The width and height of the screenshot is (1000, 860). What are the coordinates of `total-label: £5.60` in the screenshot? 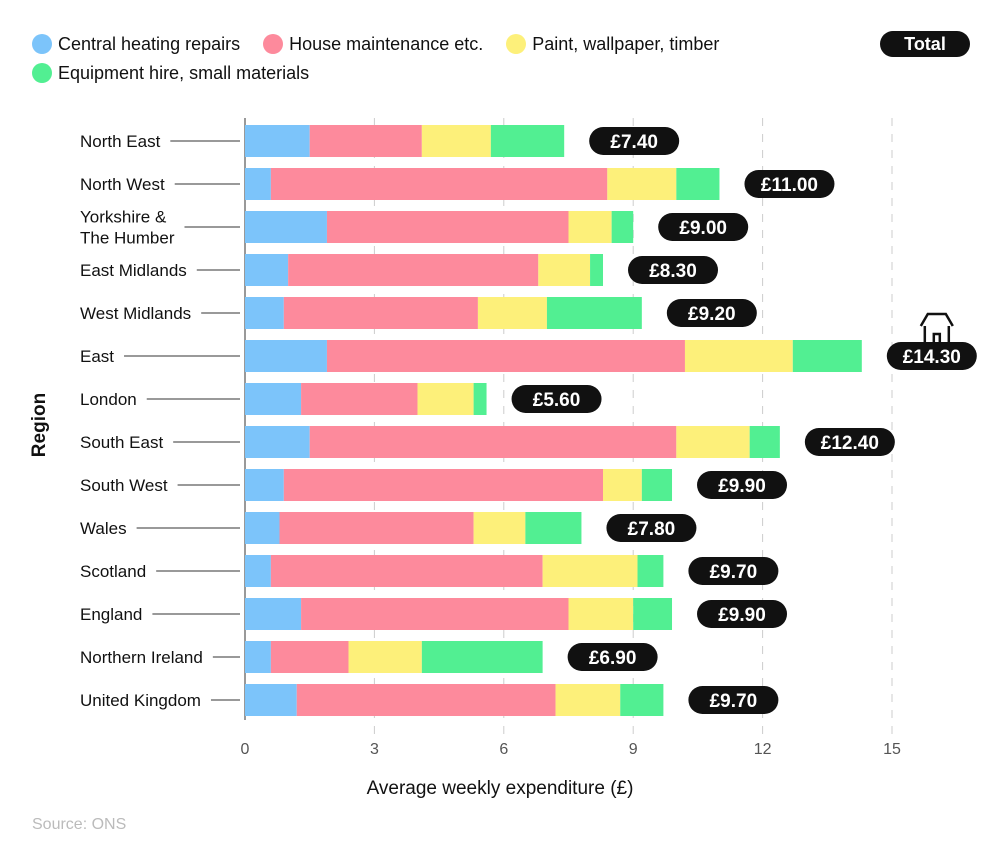 It's located at (557, 400).